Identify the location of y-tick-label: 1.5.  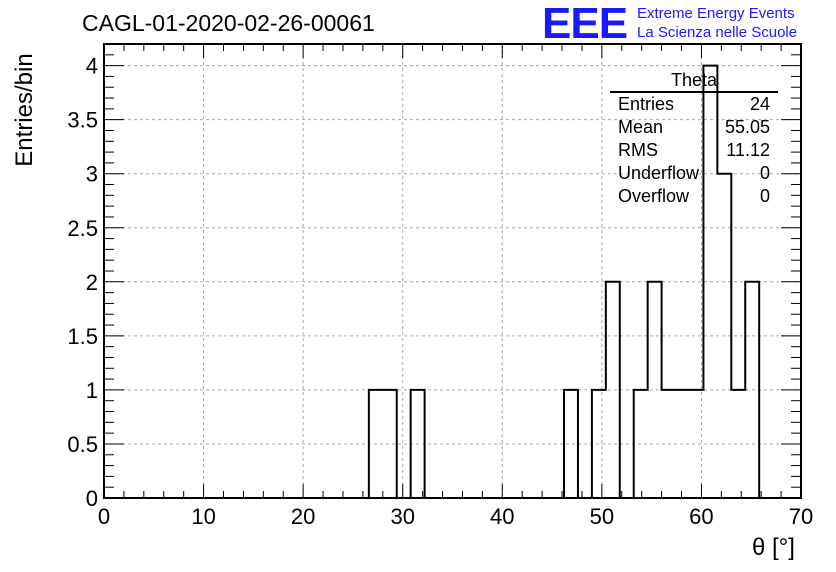
(82, 336).